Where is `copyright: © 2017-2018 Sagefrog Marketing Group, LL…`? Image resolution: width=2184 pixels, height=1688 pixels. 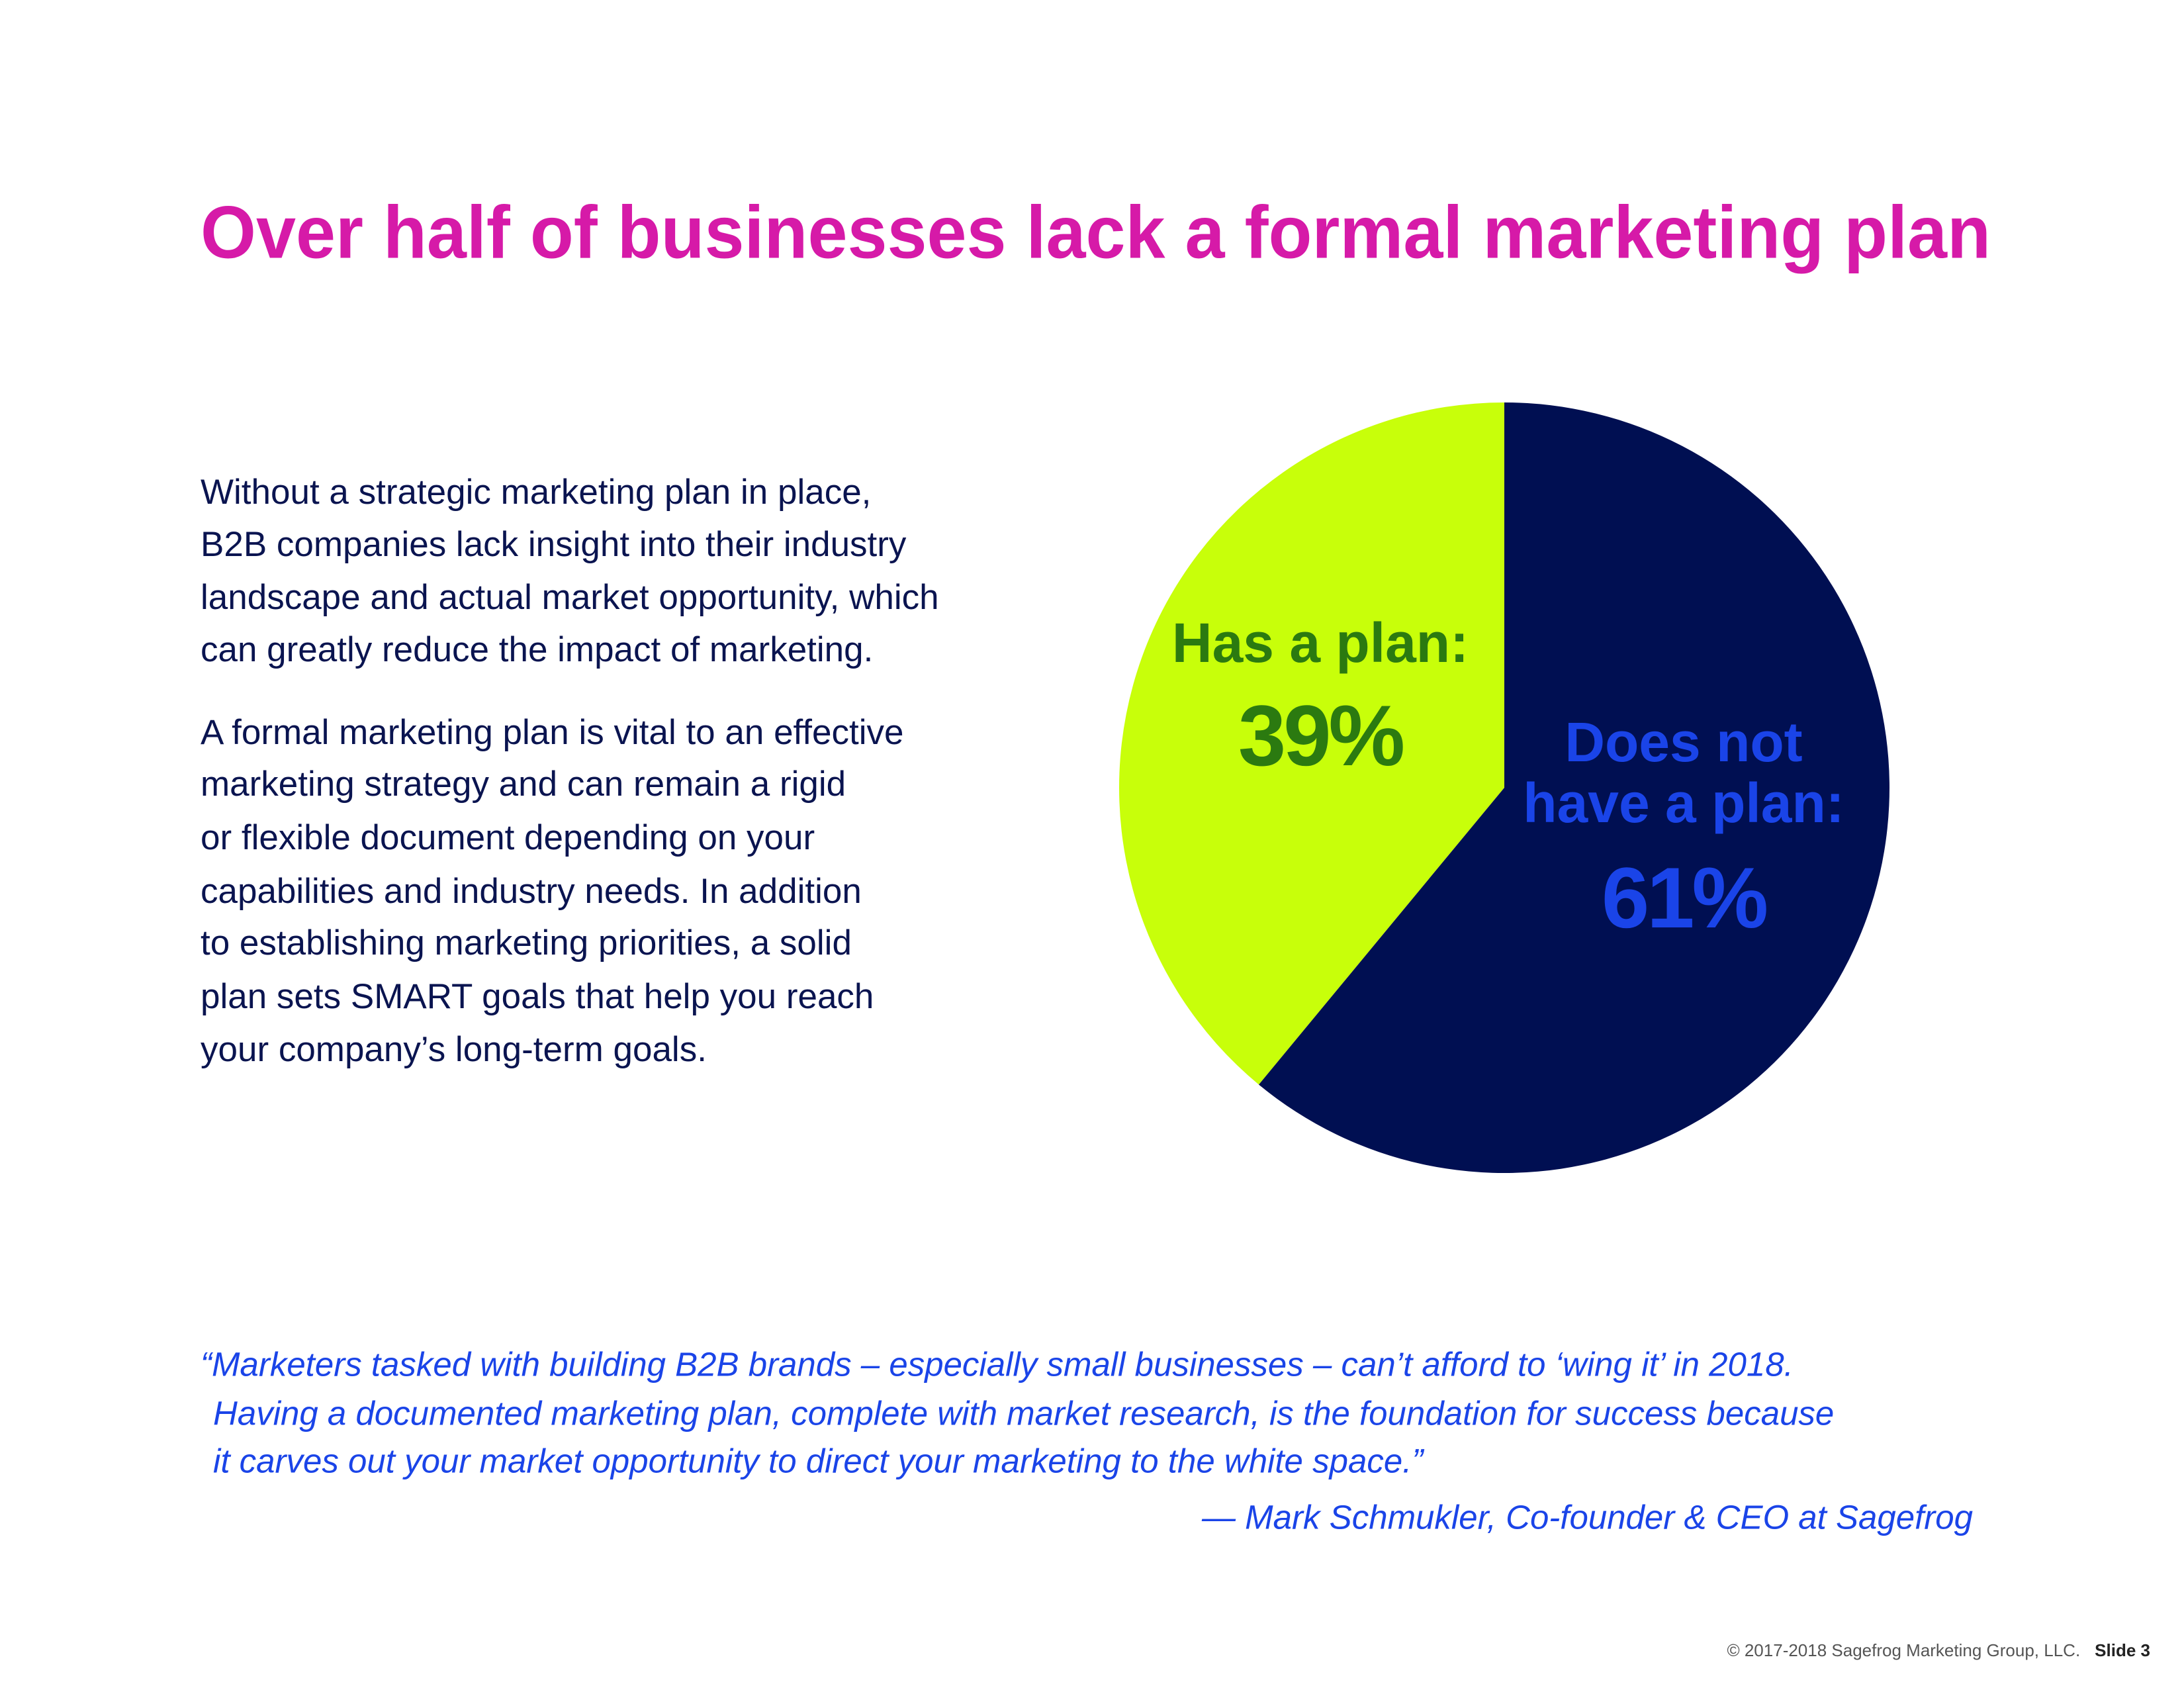 copyright: © 2017-2018 Sagefrog Marketing Group, LL… is located at coordinates (1903, 1650).